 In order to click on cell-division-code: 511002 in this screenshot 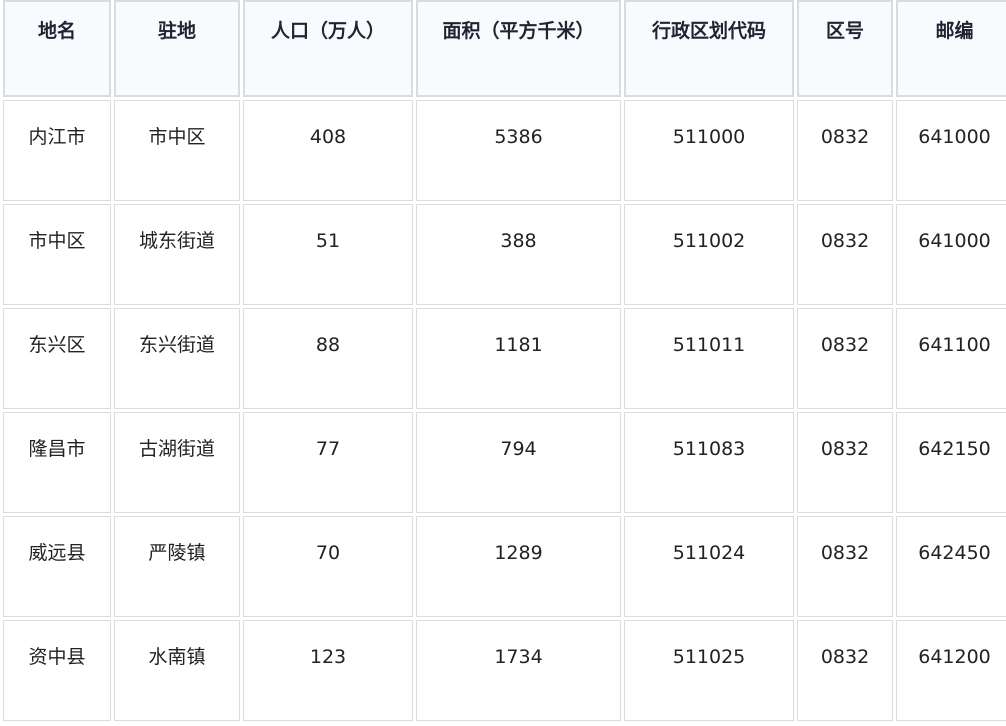, I will do `click(709, 254)`.